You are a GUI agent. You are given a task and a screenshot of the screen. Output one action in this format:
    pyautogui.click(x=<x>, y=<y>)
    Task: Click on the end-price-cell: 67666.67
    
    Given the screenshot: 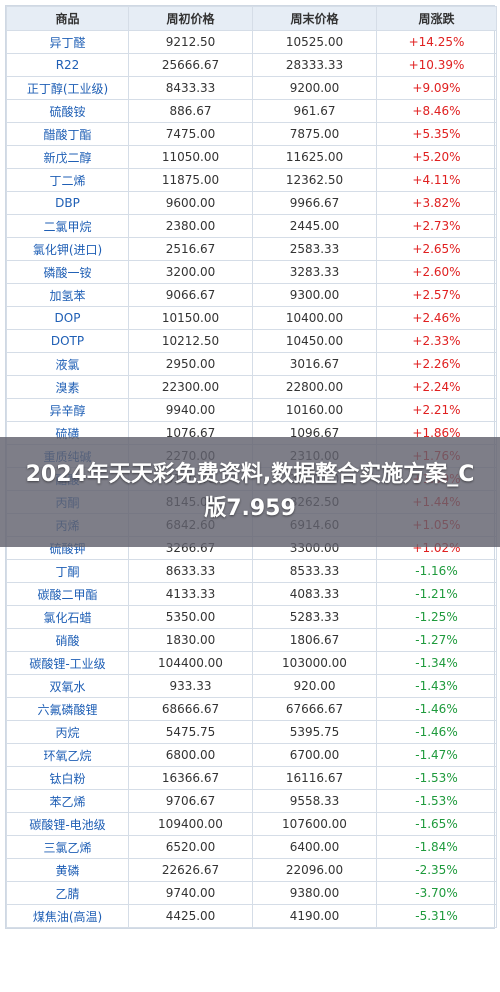 What is the action you would take?
    pyautogui.click(x=314, y=709)
    